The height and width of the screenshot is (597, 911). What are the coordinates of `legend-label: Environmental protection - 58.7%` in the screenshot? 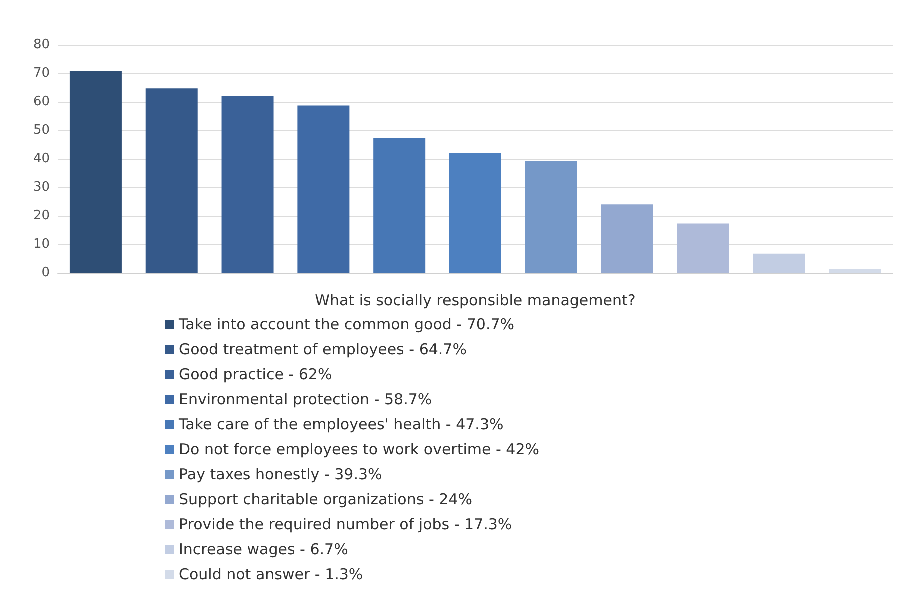 It's located at (305, 399).